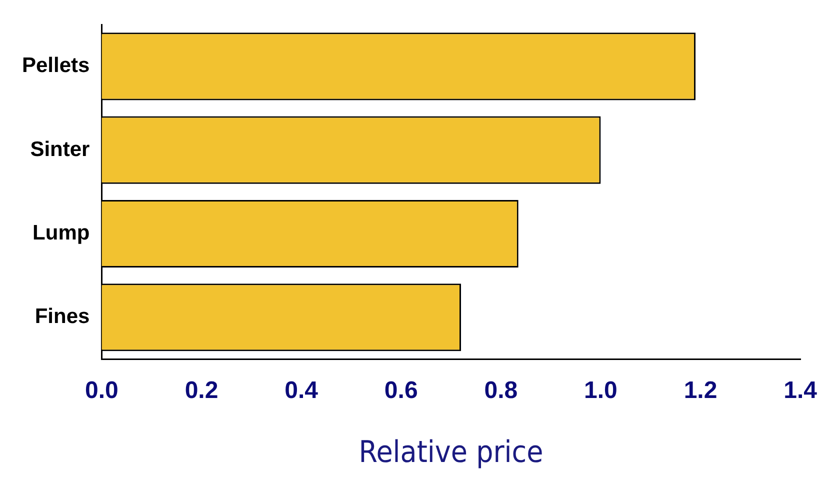 This screenshot has width=827, height=481. I want to click on y-tick-label: Lump, so click(61, 233).